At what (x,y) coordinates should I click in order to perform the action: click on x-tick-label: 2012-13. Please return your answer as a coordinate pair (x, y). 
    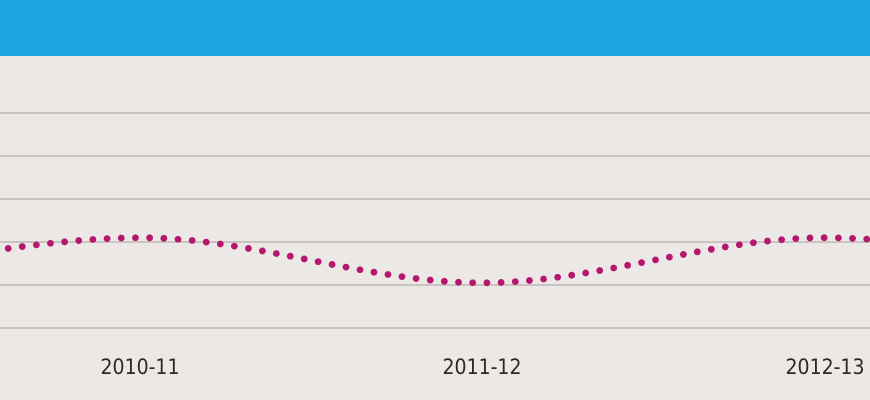
    Looking at the image, I should click on (825, 367).